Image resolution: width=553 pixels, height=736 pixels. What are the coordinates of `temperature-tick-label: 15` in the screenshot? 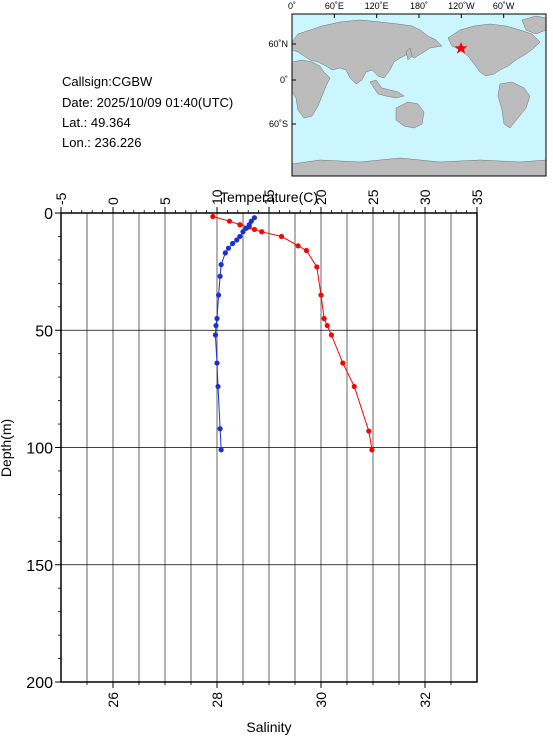 It's located at (269, 197).